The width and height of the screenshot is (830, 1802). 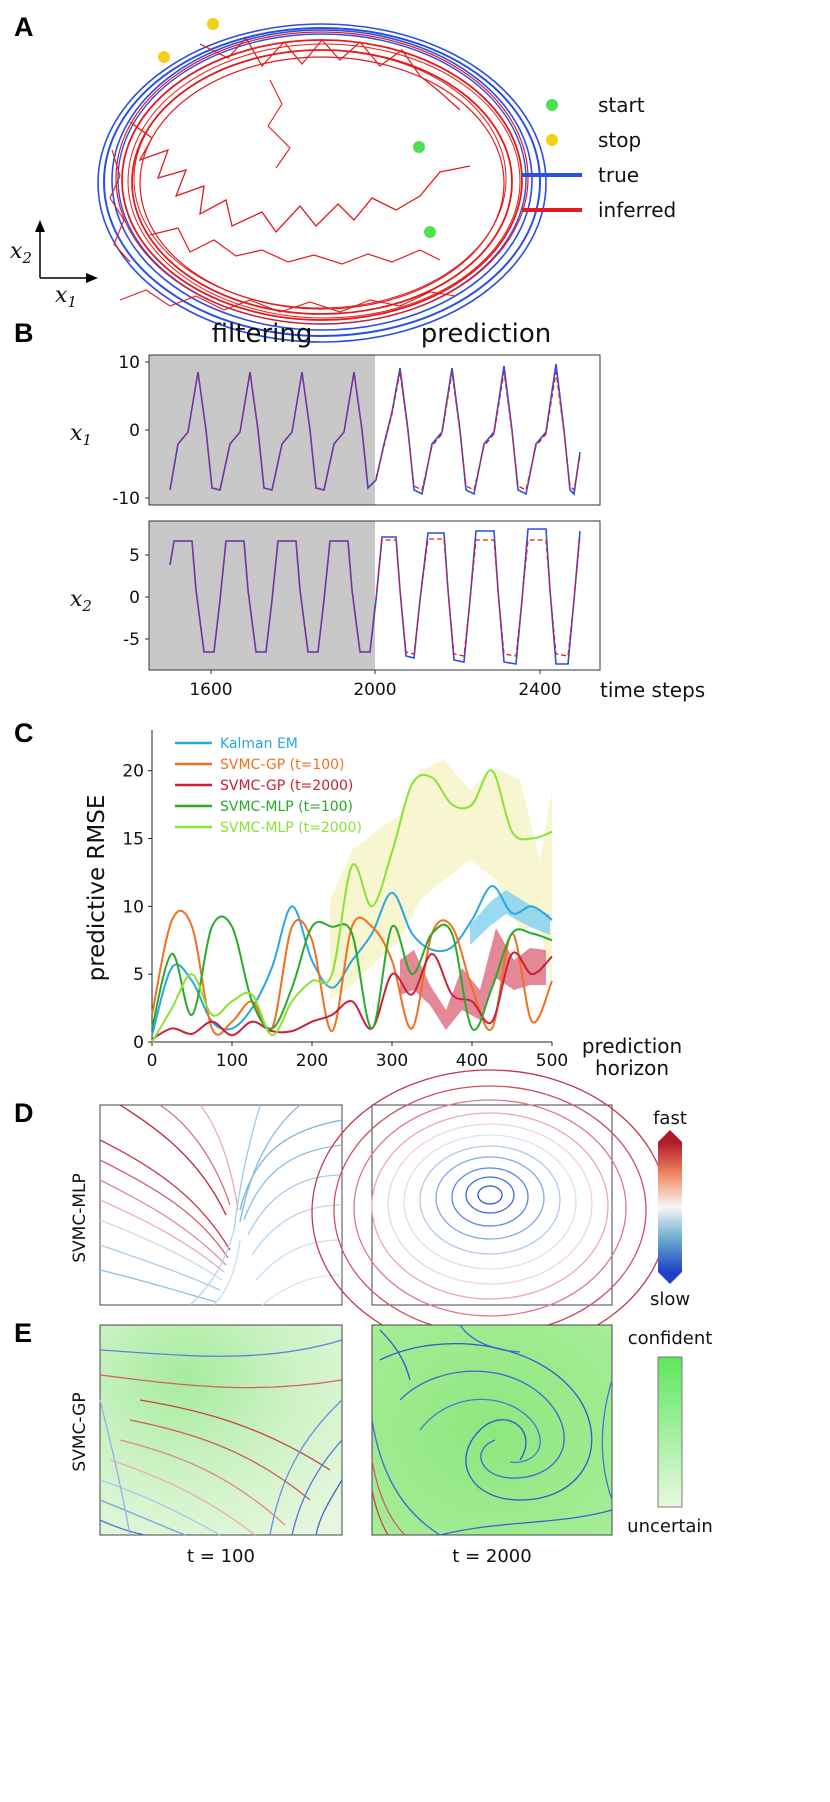 I want to click on e-col-label-t2000: t = 2000, so click(x=491, y=1556).